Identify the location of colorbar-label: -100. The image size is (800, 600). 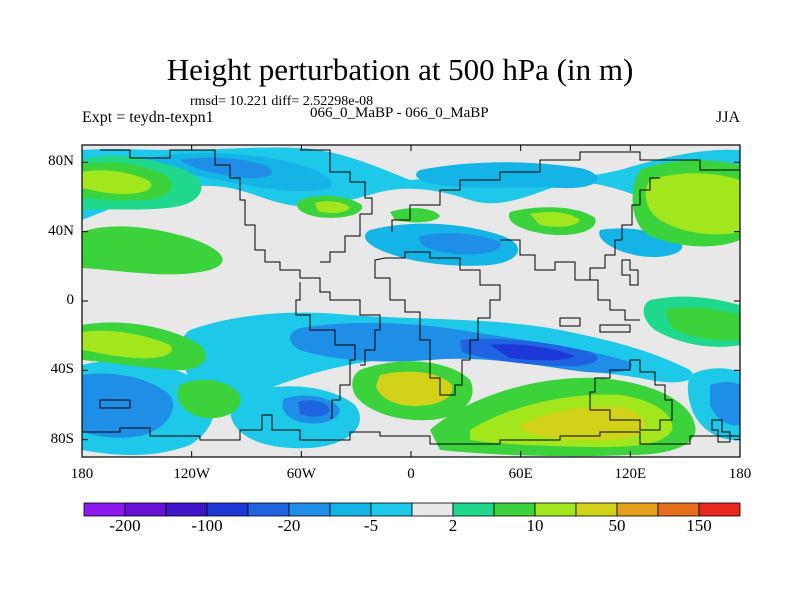
(207, 525).